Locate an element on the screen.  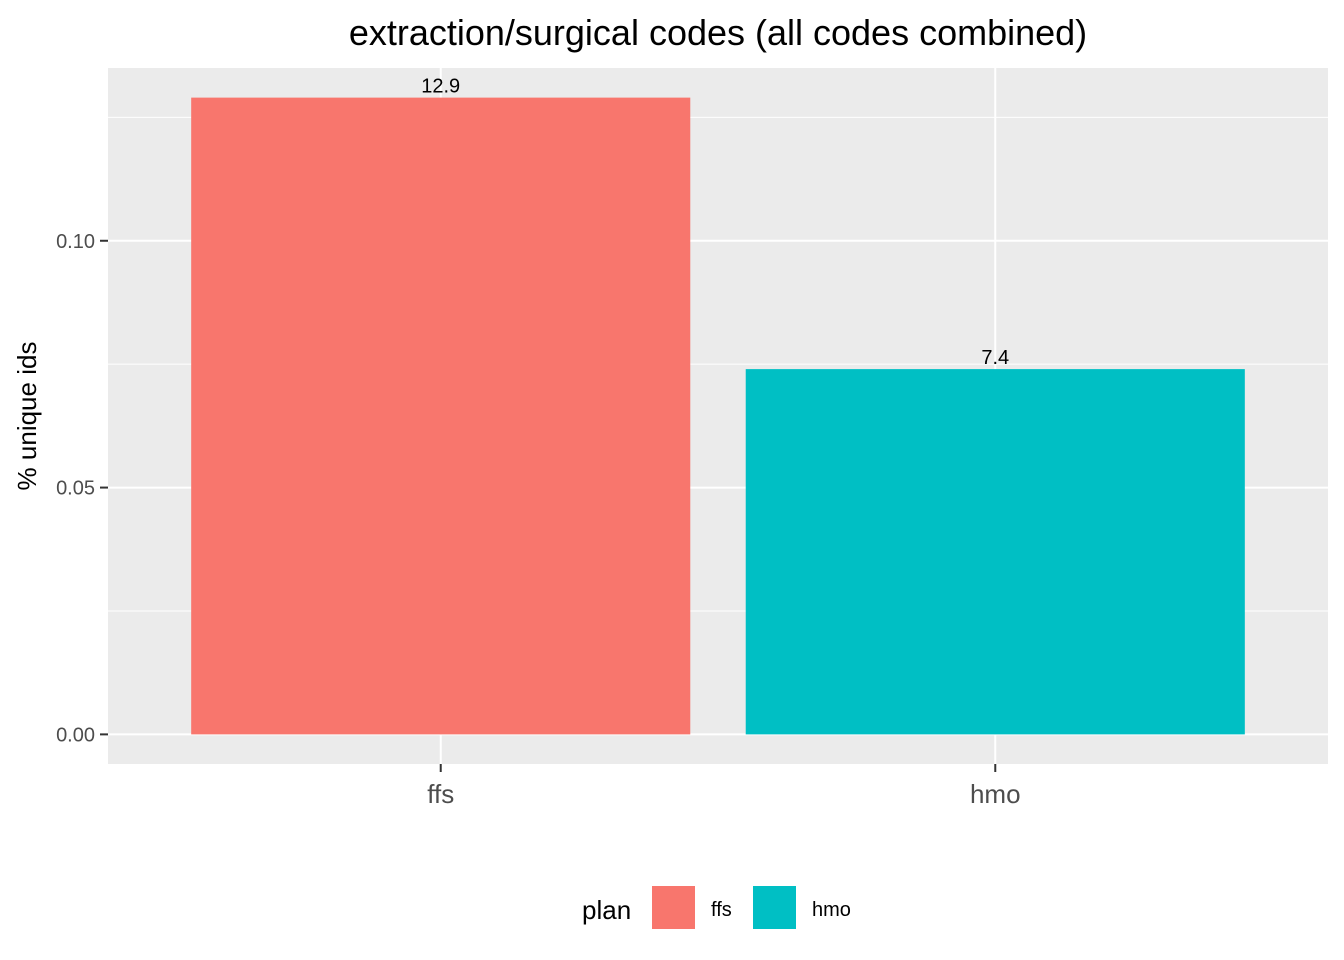
y-tick-label: 0.05 is located at coordinates (75, 489).